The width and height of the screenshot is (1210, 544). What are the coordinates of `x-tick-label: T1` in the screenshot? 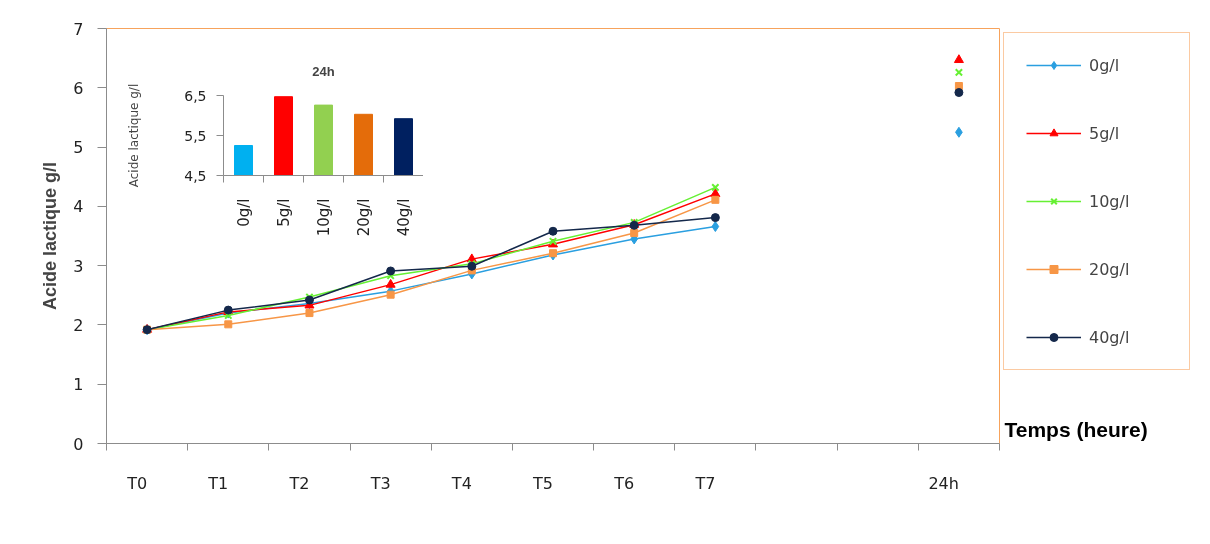 It's located at (218, 483).